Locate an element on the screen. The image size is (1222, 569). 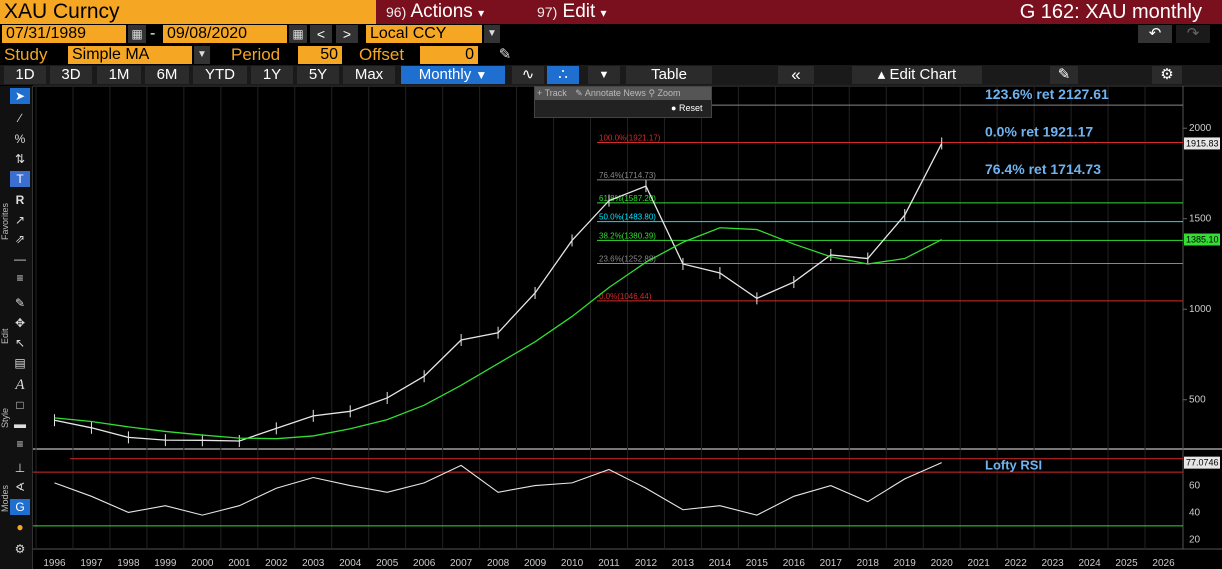
start-date-field: 07/31/1989 is located at coordinates (64, 34).